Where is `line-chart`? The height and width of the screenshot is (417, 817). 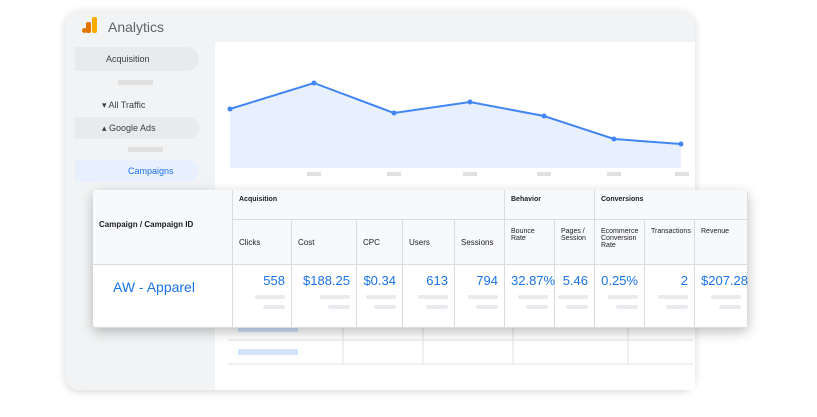
line-chart is located at coordinates (458, 128).